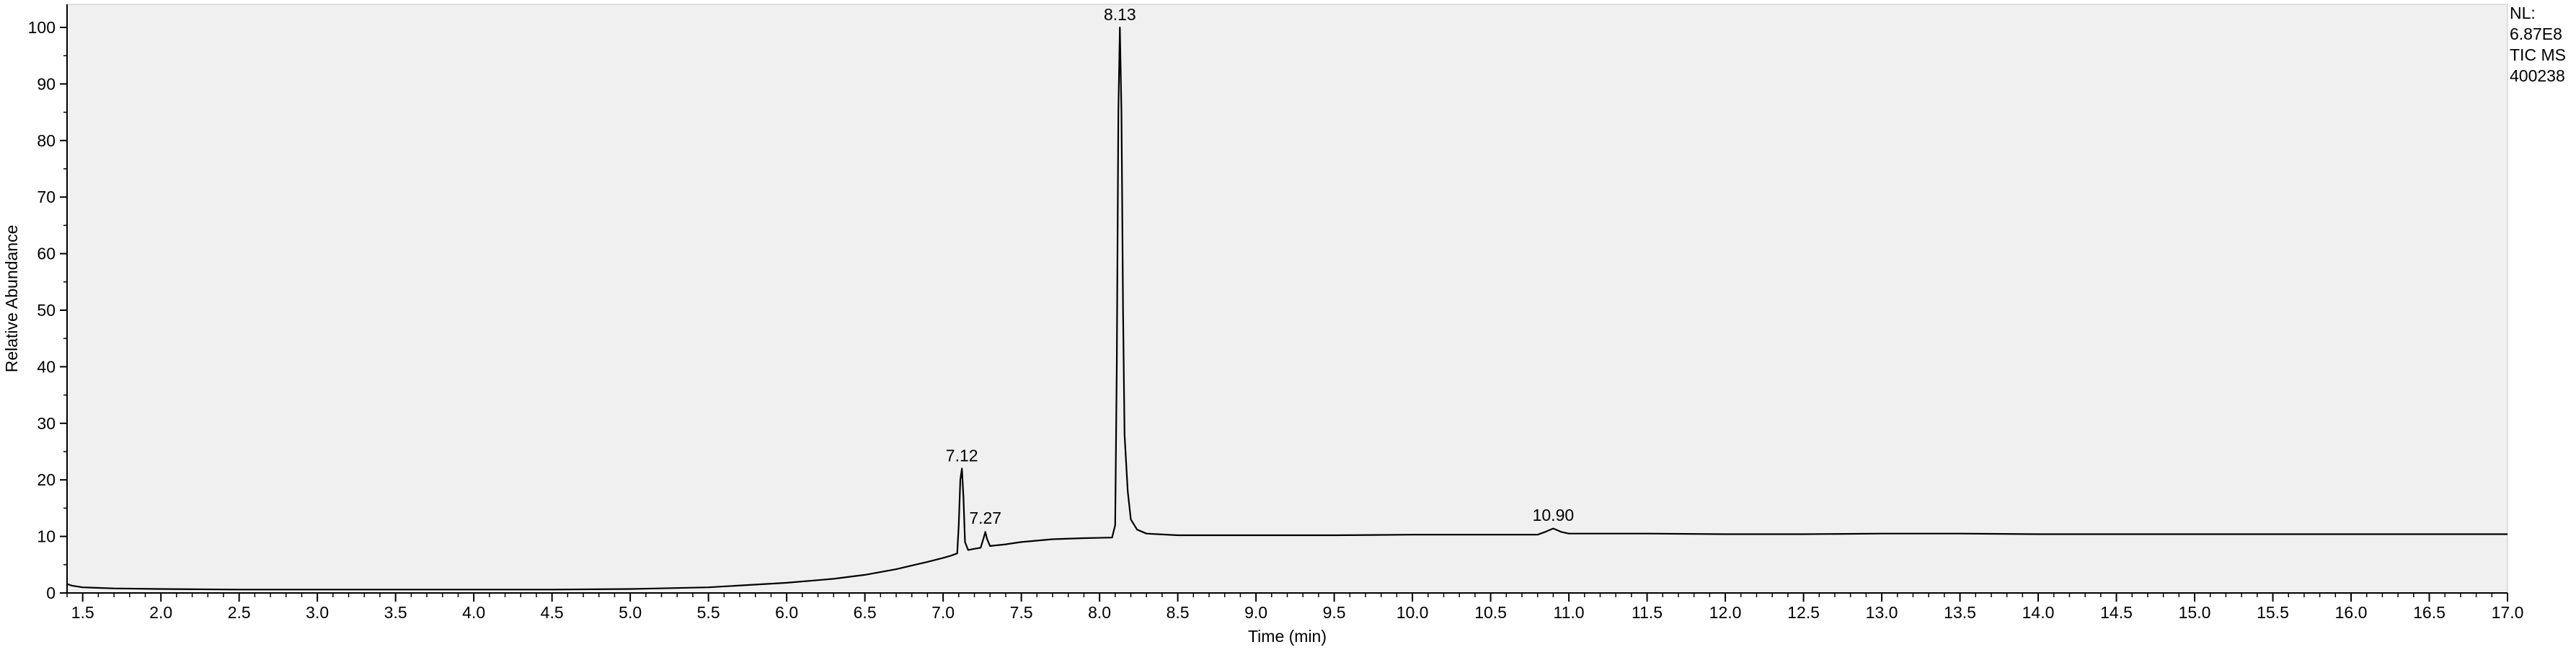  What do you see at coordinates (42, 27) in the screenshot?
I see `y-tick-label: 100` at bounding box center [42, 27].